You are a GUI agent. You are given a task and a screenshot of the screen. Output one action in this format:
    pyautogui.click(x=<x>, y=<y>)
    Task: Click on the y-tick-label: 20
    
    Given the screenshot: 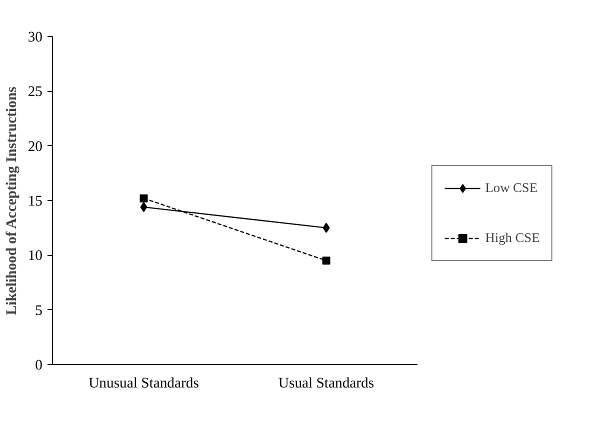 What is the action you would take?
    pyautogui.click(x=35, y=146)
    